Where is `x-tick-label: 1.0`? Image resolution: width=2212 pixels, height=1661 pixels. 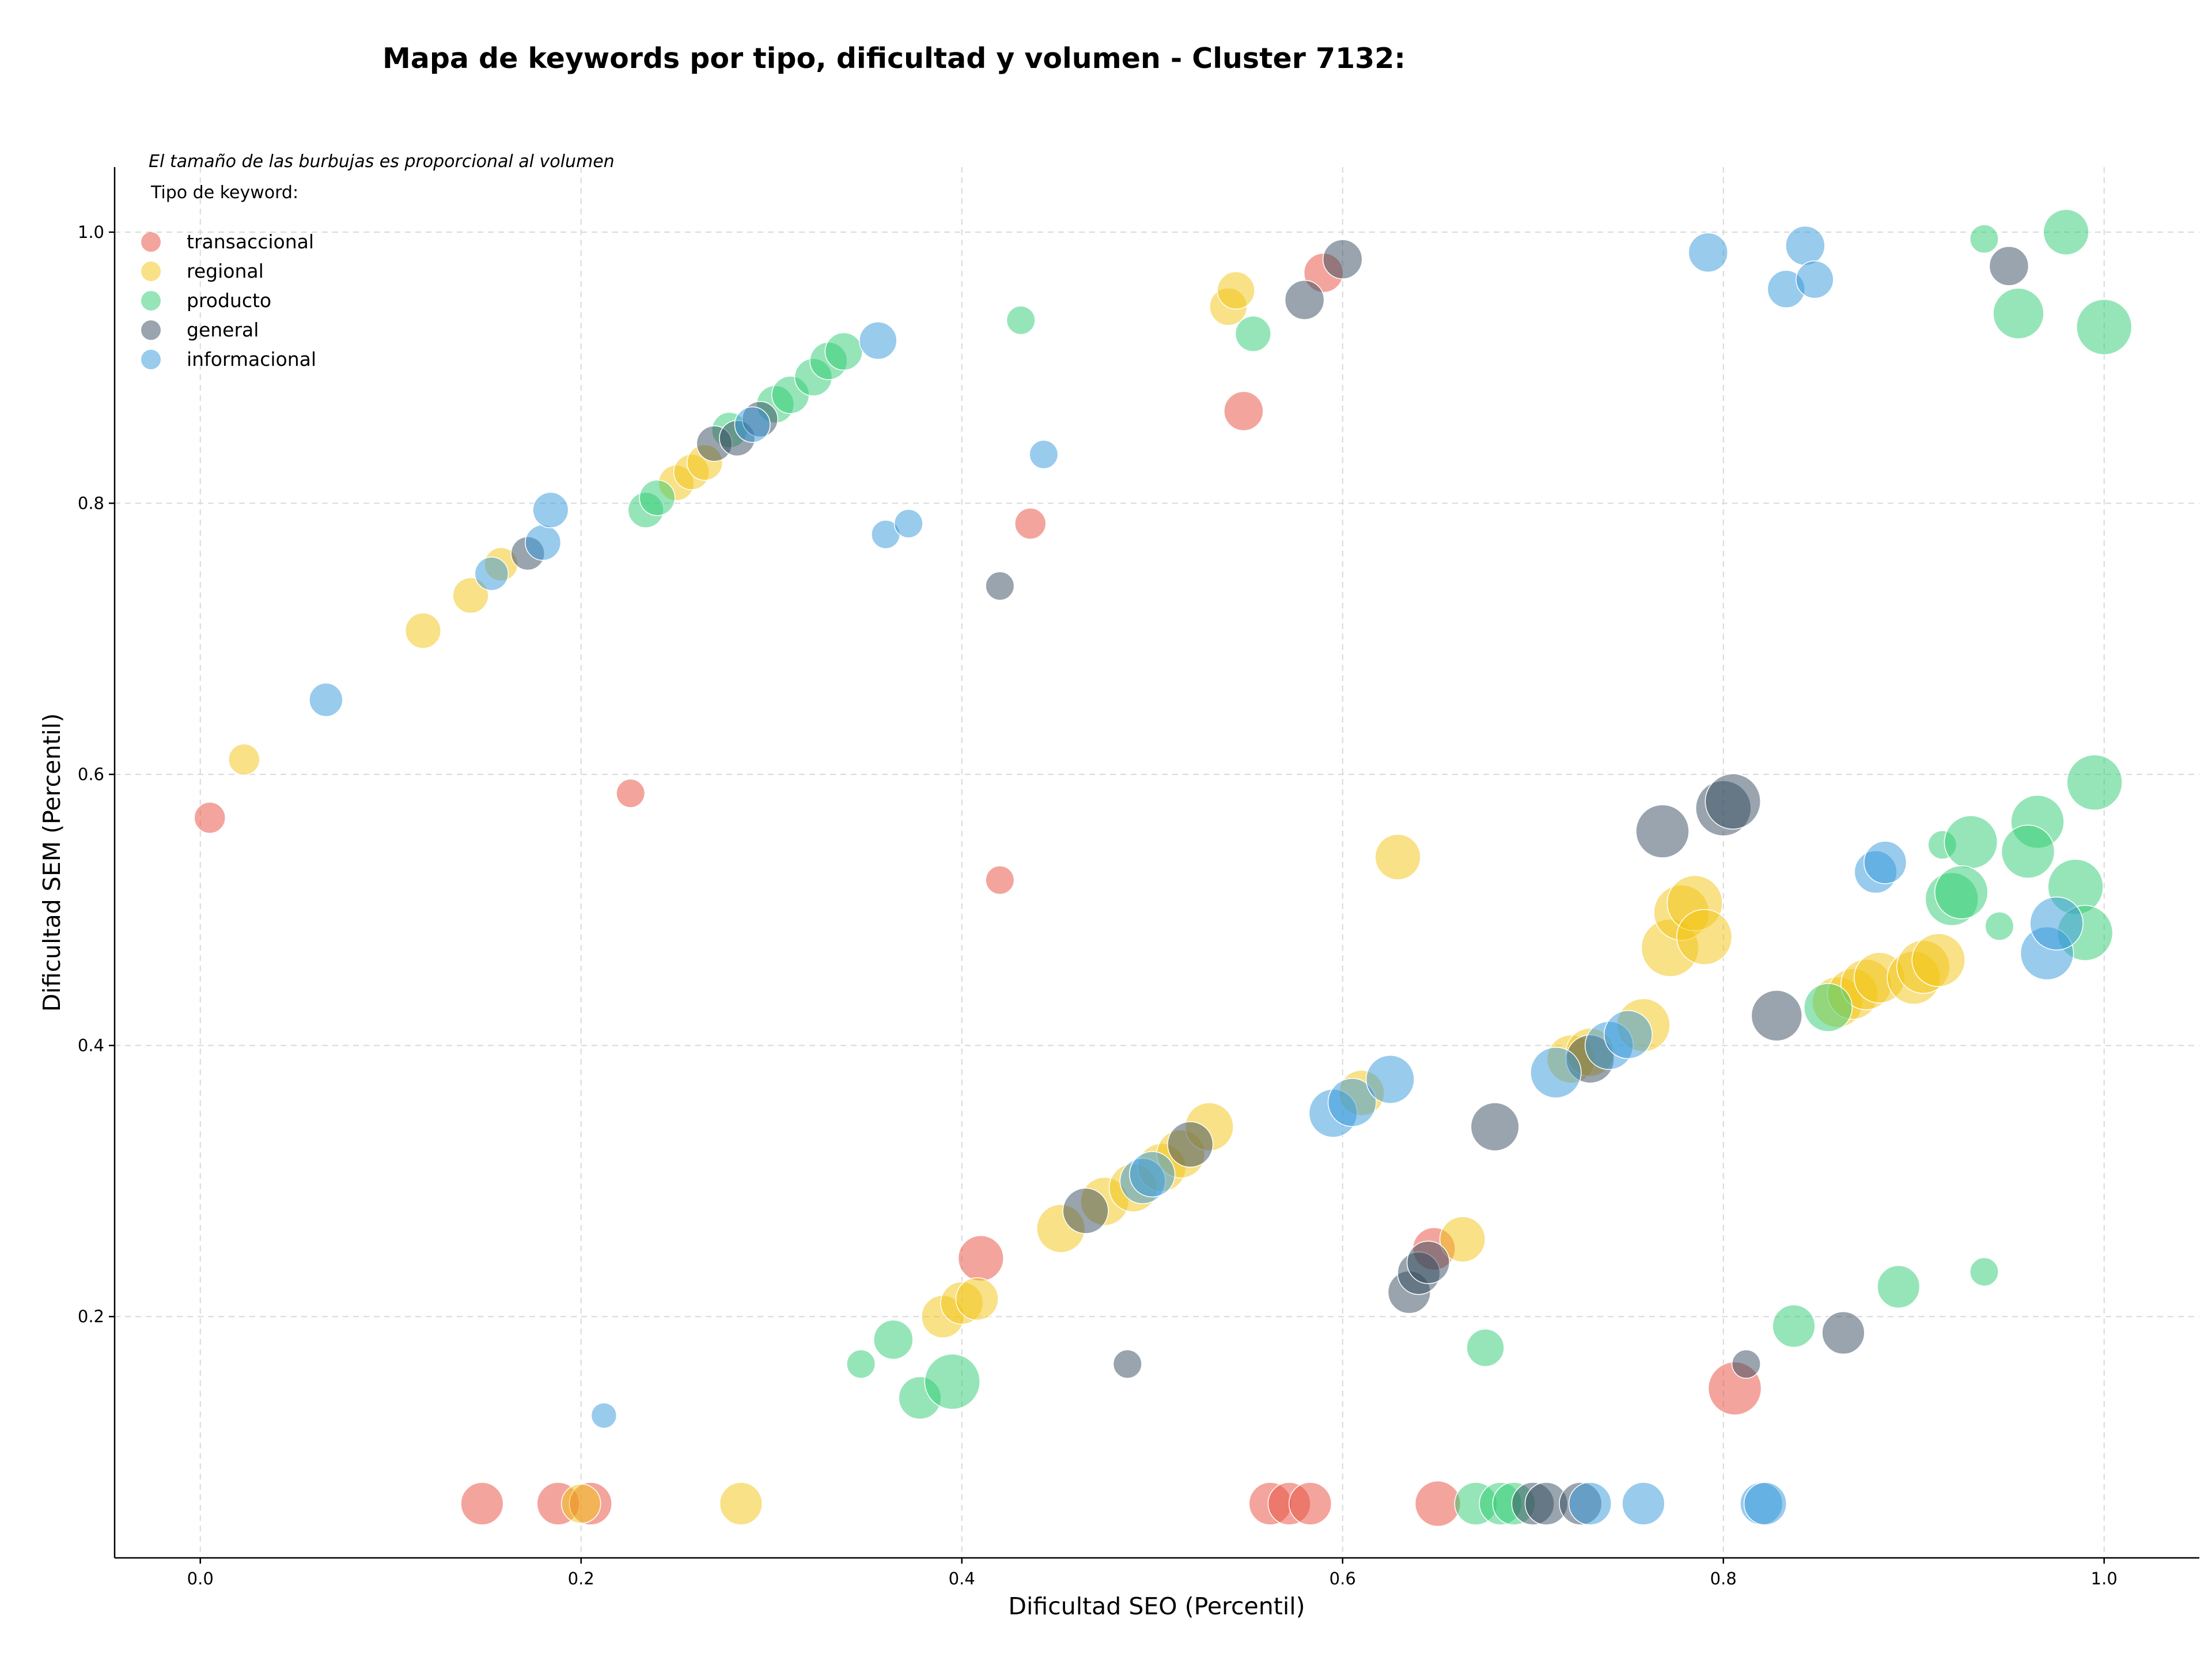
x-tick-label: 1.0 is located at coordinates (2104, 1578).